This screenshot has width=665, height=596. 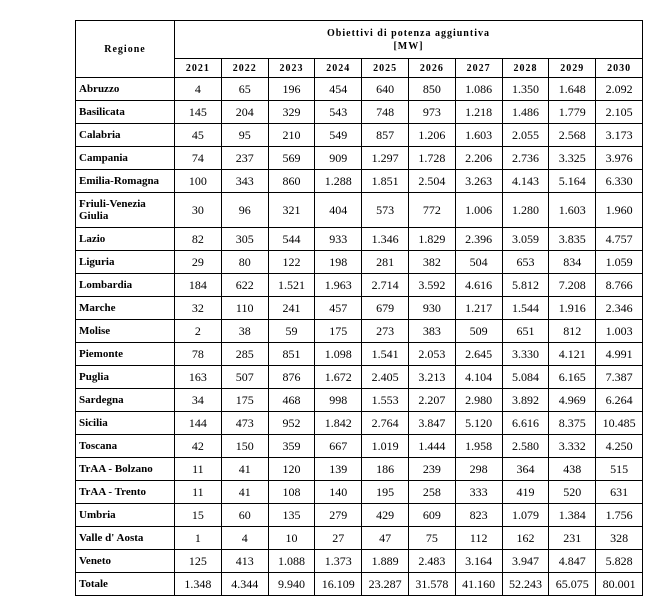 I want to click on value-cell: 285, so click(x=244, y=354).